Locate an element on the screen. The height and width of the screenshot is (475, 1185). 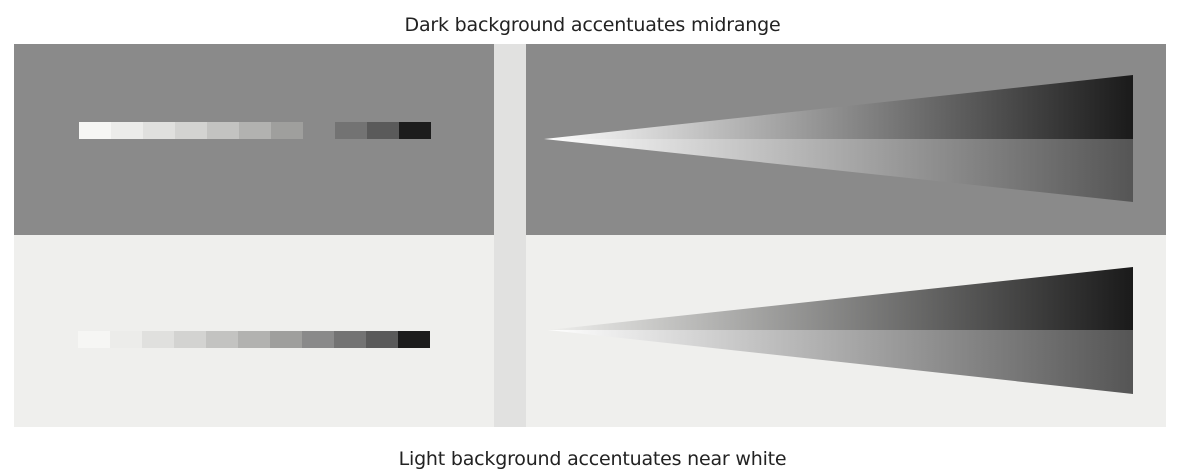
center-divider is located at coordinates (510, 235).